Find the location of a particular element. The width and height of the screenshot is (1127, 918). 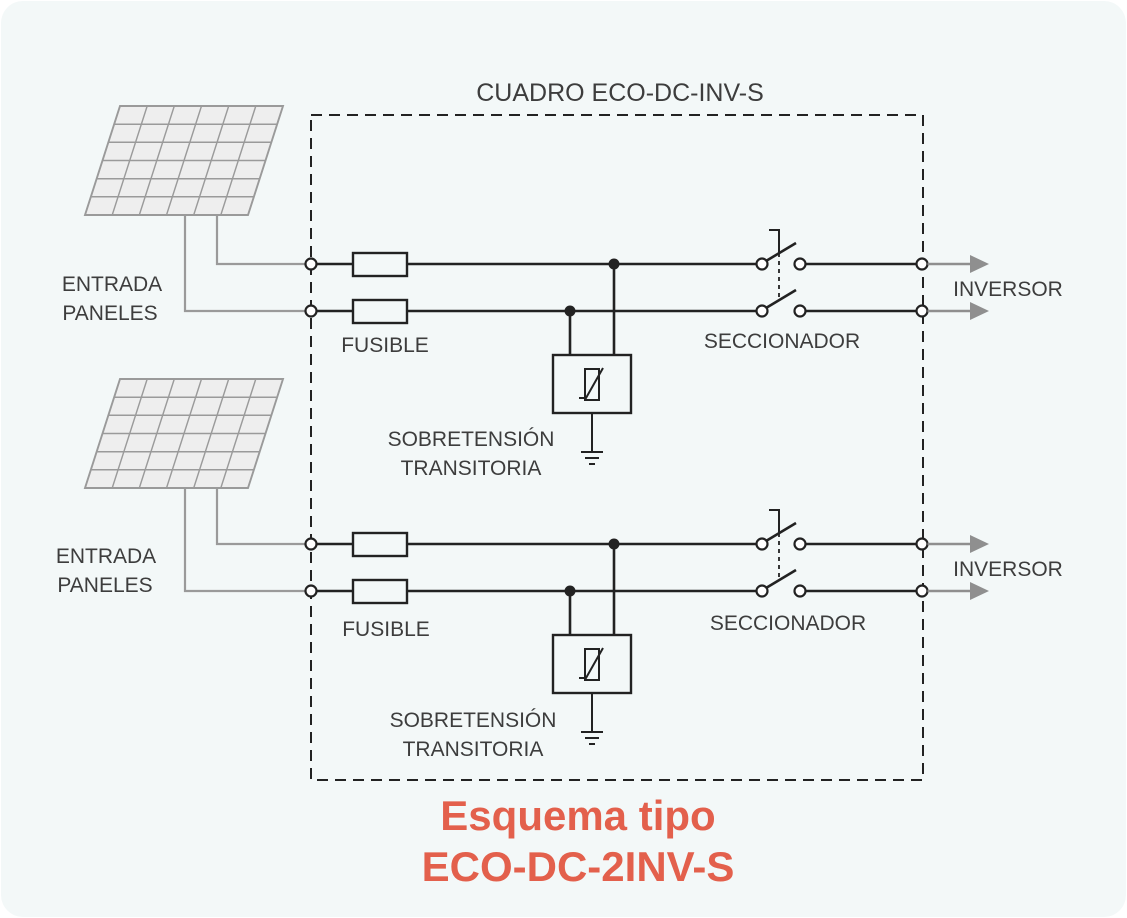

caption-line2: ECO-DC-2INV-S is located at coordinates (578, 866).